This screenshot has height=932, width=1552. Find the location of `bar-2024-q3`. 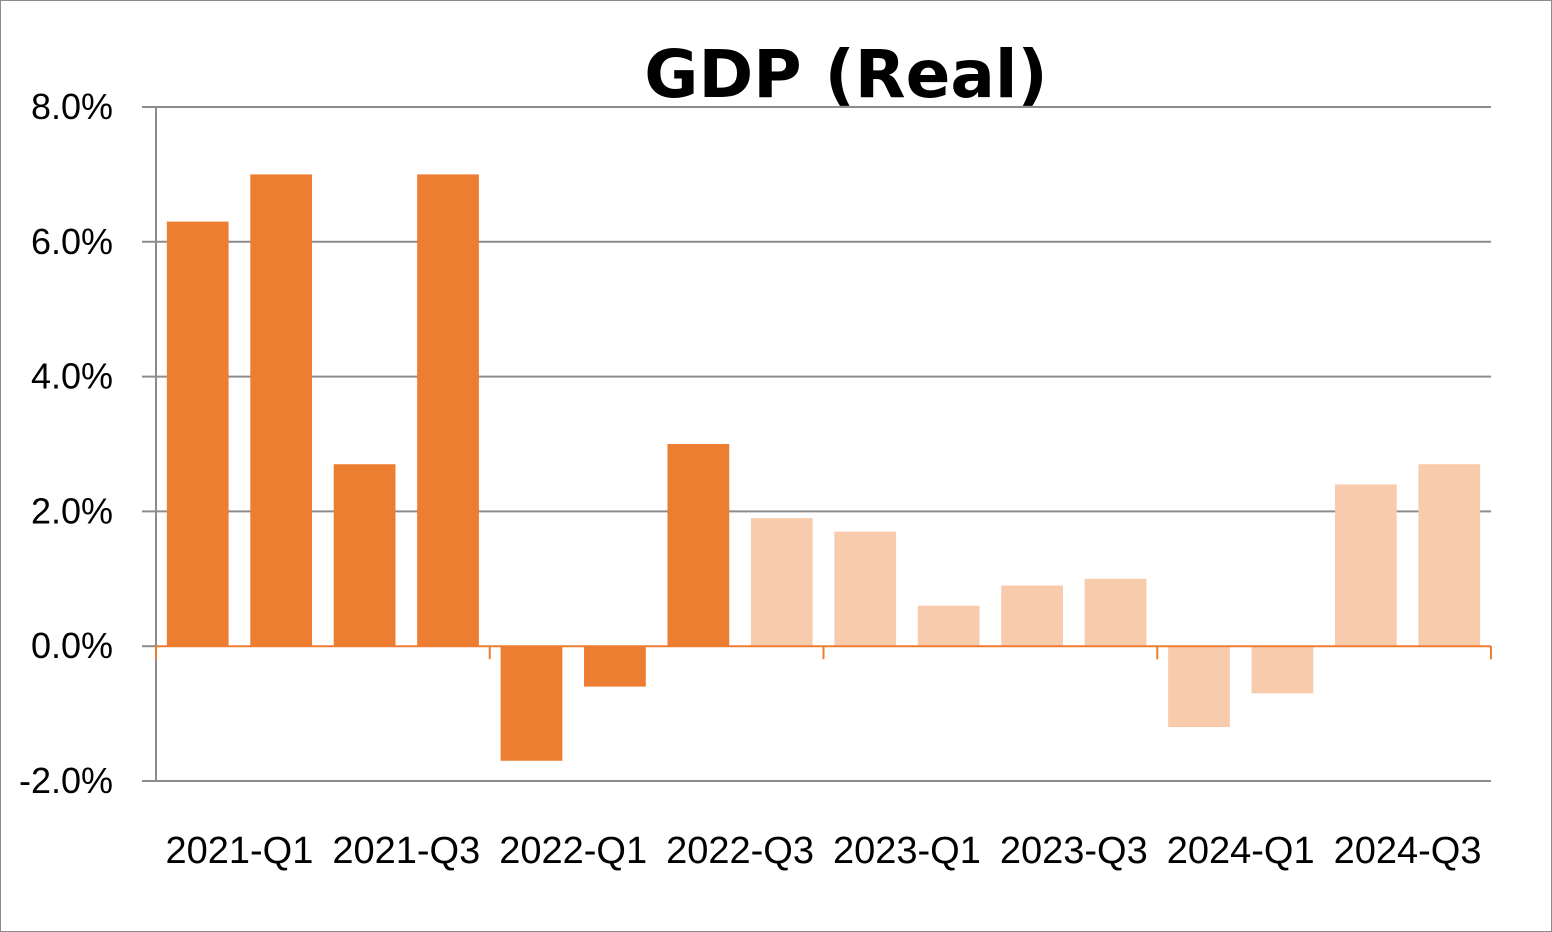

bar-2024-q3 is located at coordinates (1365, 565).